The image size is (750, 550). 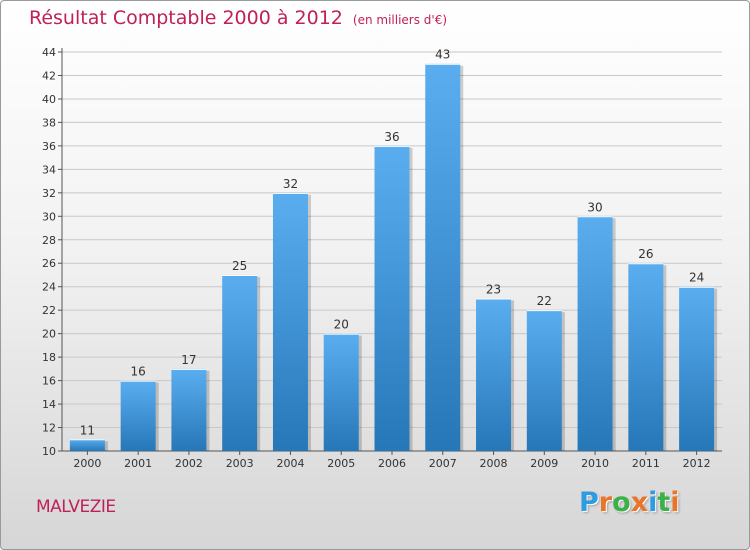 What do you see at coordinates (138, 463) in the screenshot?
I see `x-tick-label: 2001` at bounding box center [138, 463].